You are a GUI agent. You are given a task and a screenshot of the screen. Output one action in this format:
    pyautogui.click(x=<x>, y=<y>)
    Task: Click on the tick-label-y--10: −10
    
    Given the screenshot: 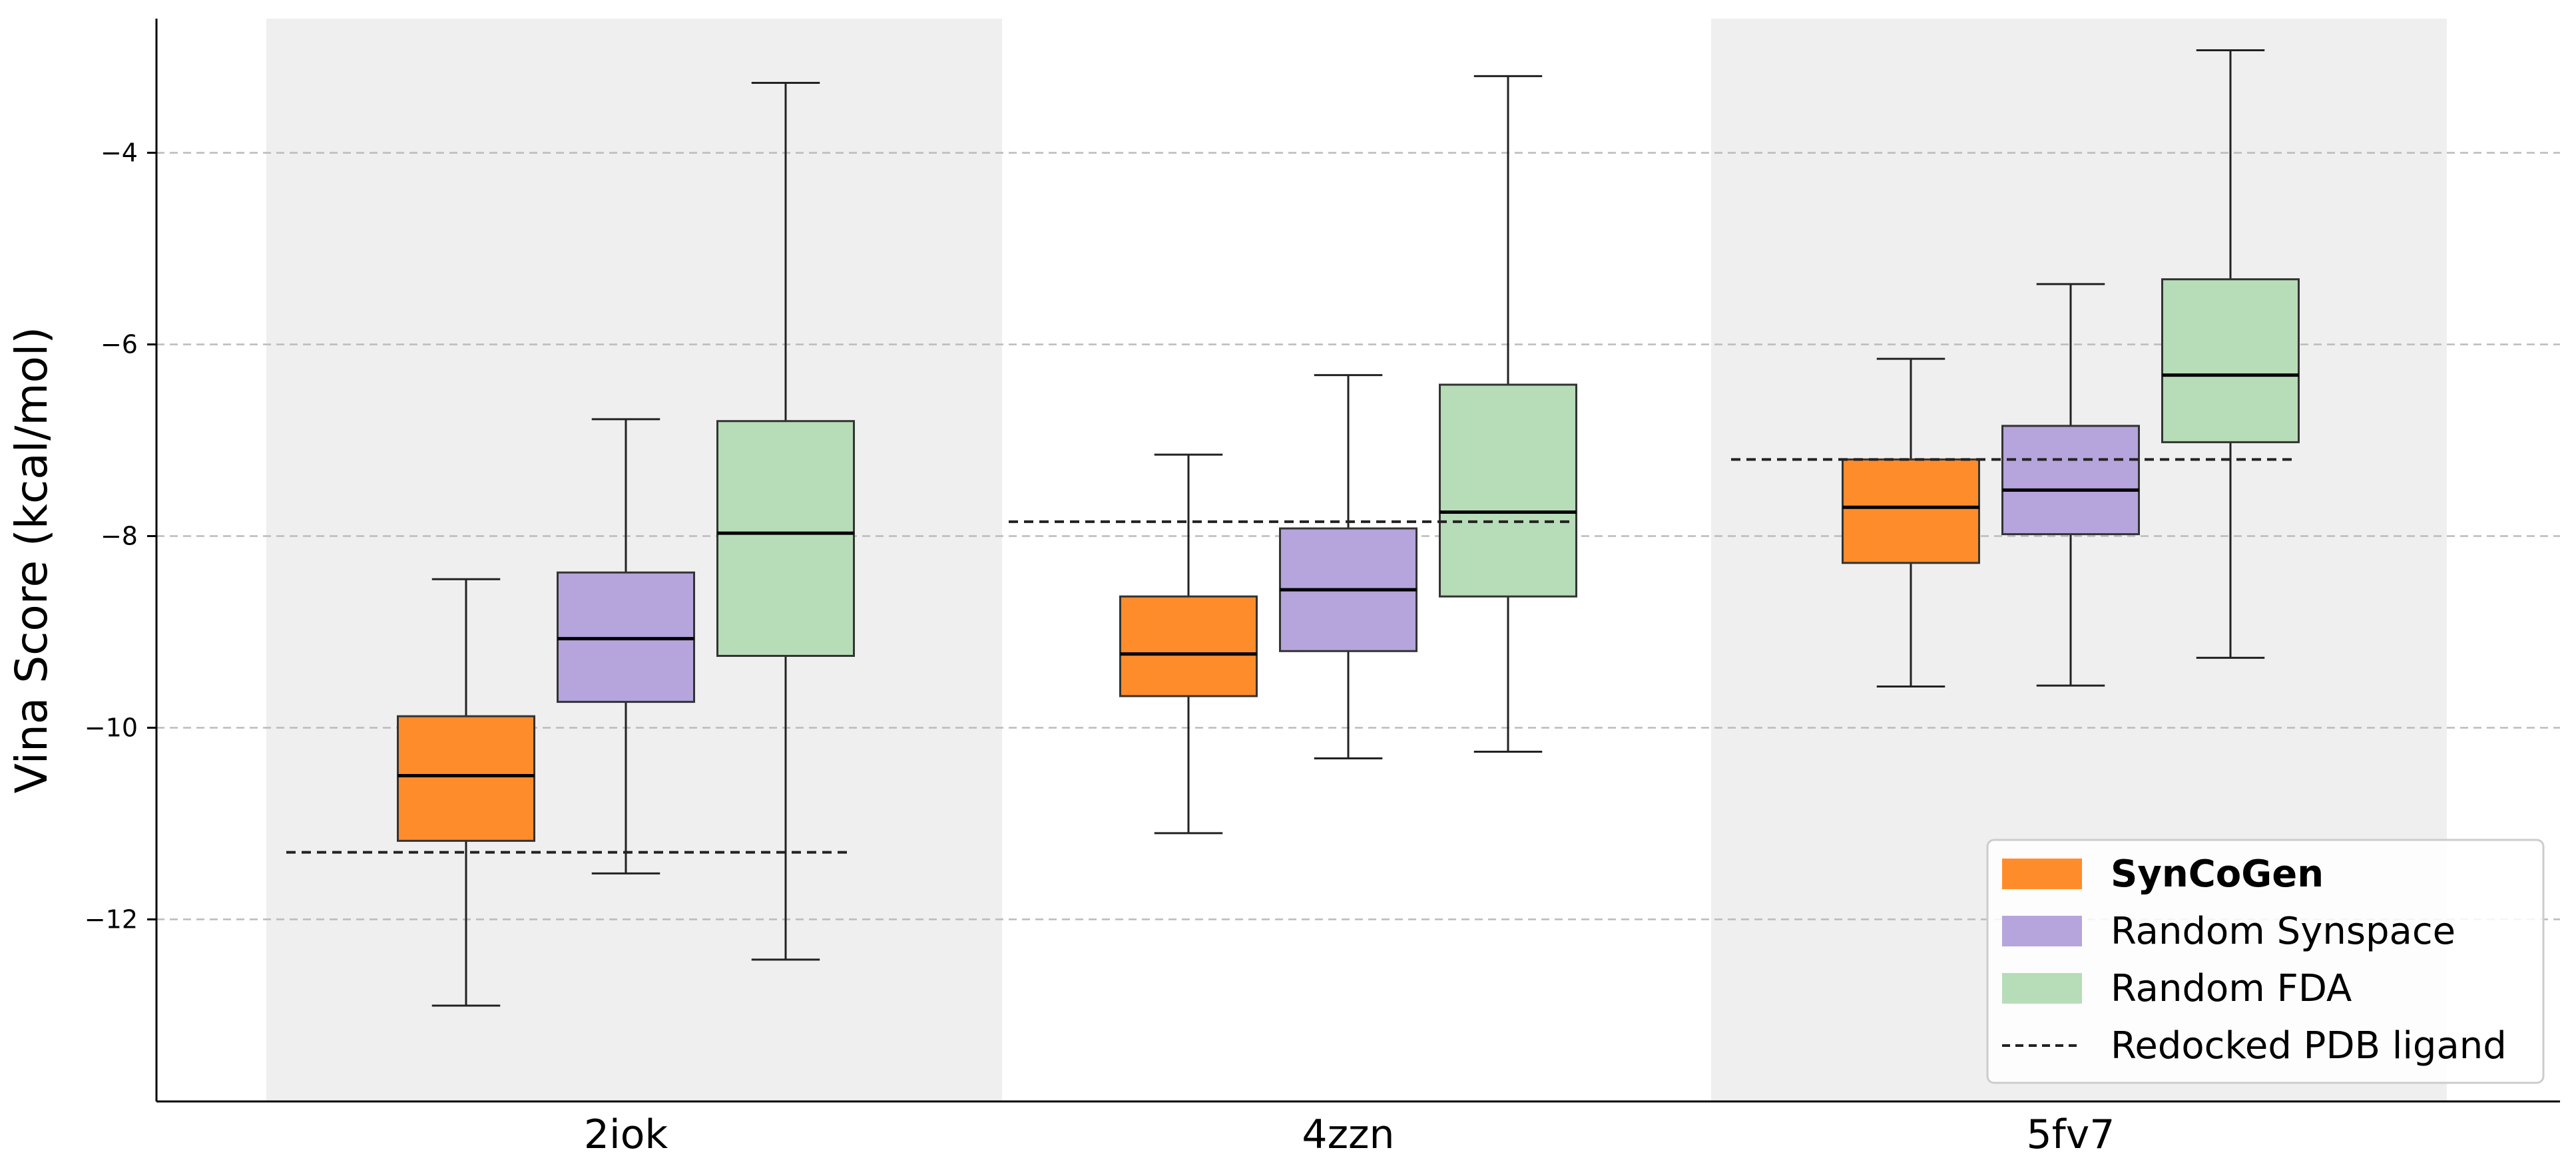 What is the action you would take?
    pyautogui.click(x=112, y=727)
    